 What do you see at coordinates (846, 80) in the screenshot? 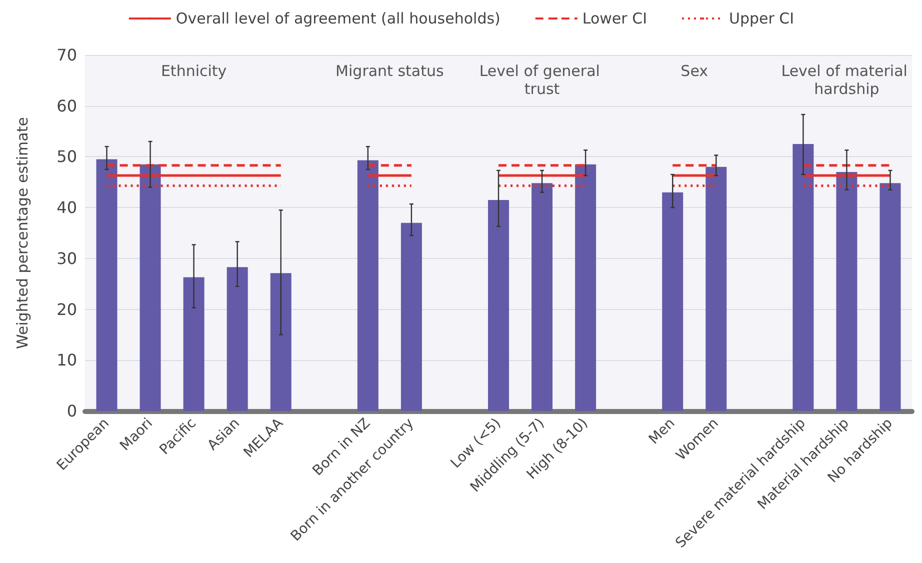
I see `annotation: Level of material hardship` at bounding box center [846, 80].